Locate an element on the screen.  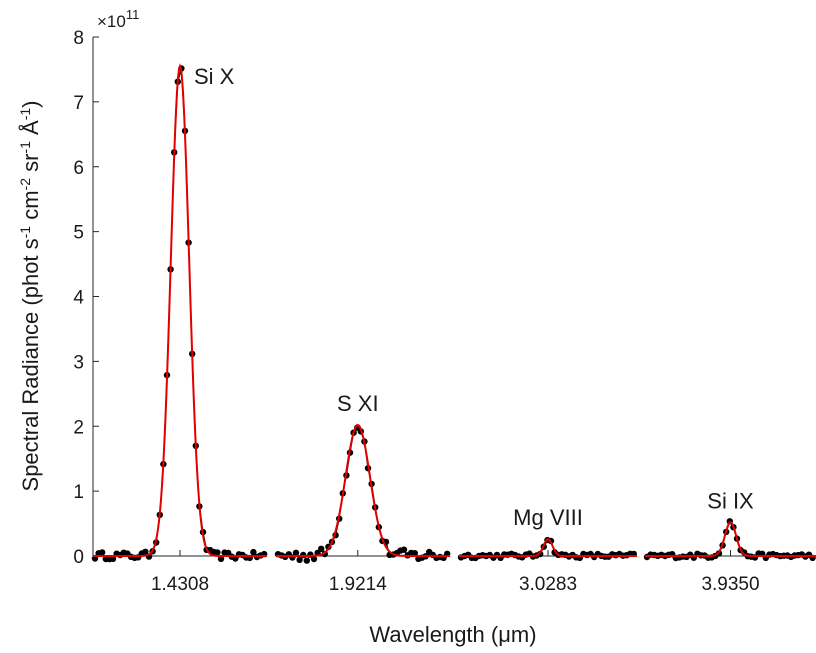
y-tick-label: 2 is located at coordinates (78, 427).